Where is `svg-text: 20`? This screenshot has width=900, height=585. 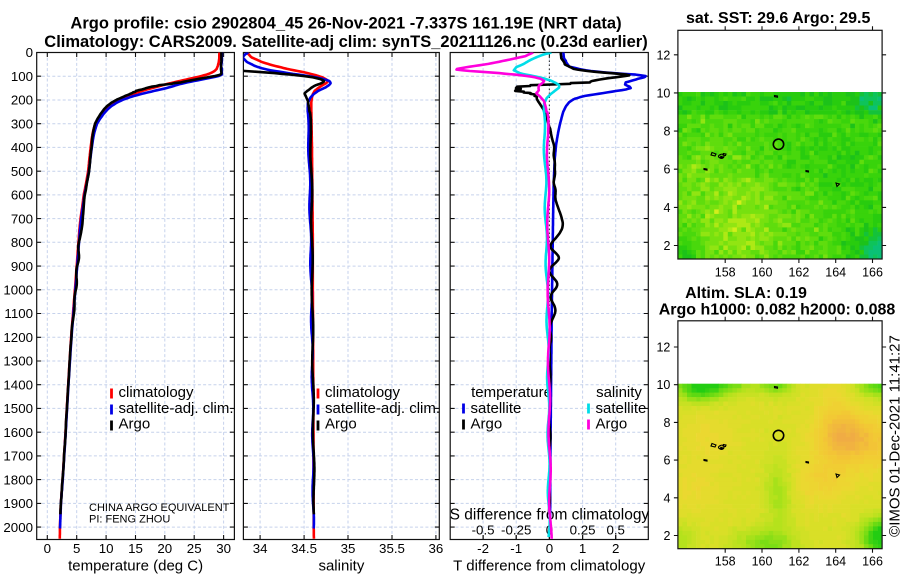 svg-text: 20 is located at coordinates (164, 548).